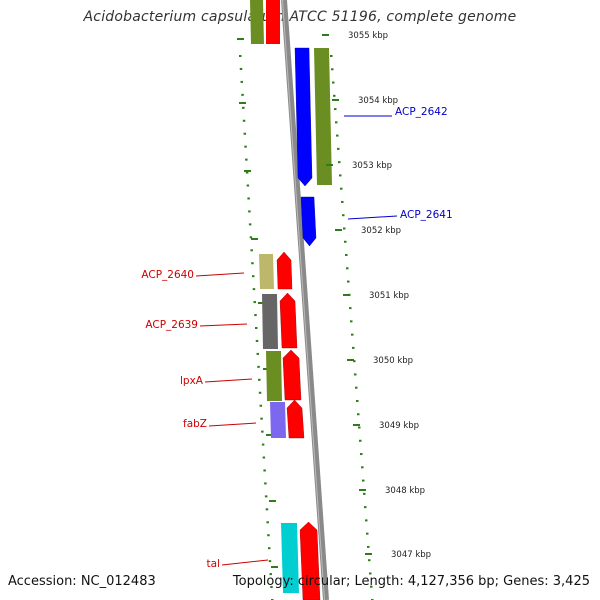 This screenshot has width=600, height=600. What do you see at coordinates (213, 564) in the screenshot?
I see `gene-label: tal` at bounding box center [213, 564].